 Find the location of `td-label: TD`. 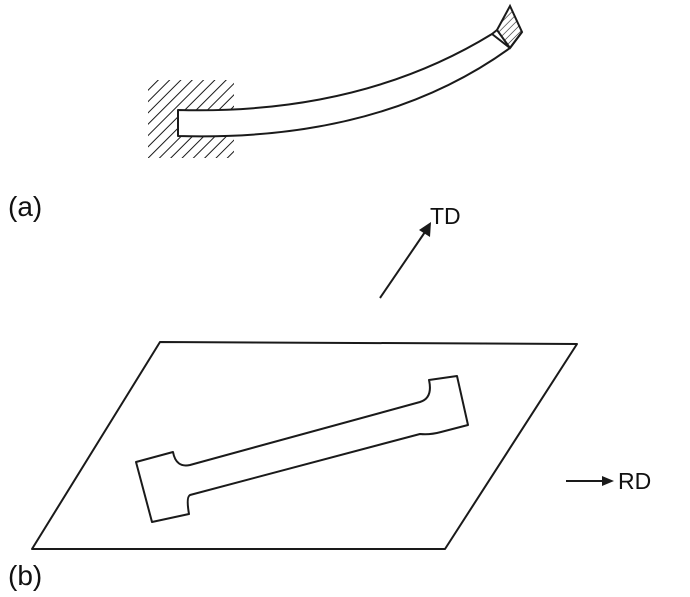

td-label: TD is located at coordinates (445, 216).